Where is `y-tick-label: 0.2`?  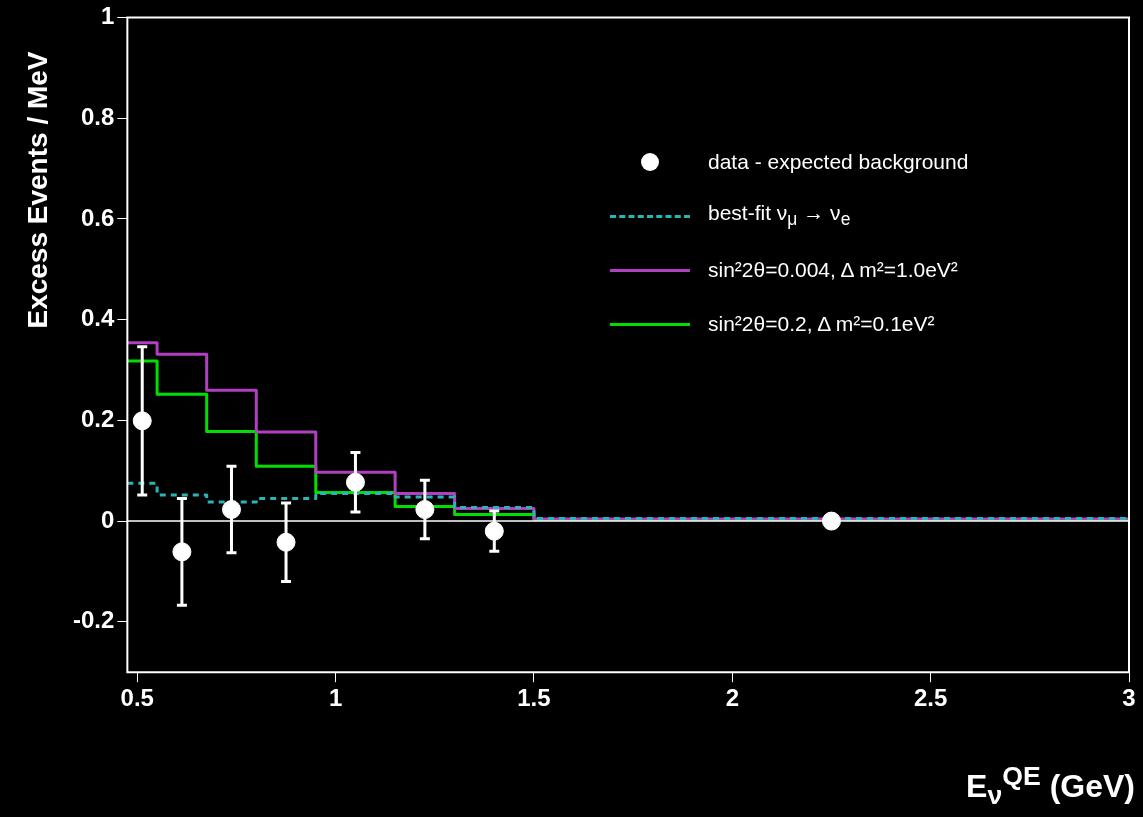
y-tick-label: 0.2 is located at coordinates (97, 418).